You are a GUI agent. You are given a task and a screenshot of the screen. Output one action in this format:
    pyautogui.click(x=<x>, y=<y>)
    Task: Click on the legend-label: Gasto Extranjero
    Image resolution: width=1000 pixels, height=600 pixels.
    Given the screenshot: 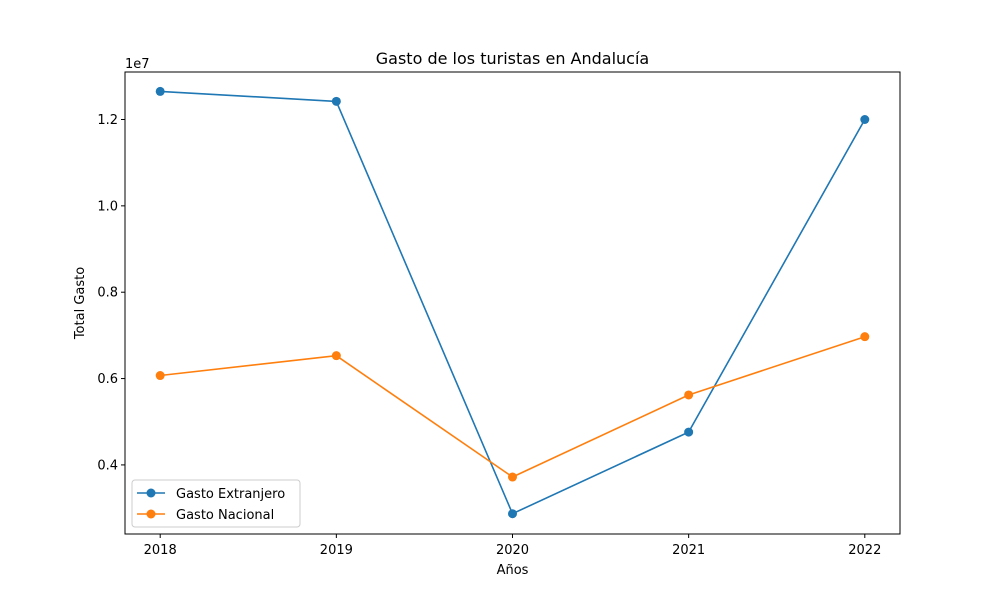 What is the action you would take?
    pyautogui.click(x=230, y=494)
    